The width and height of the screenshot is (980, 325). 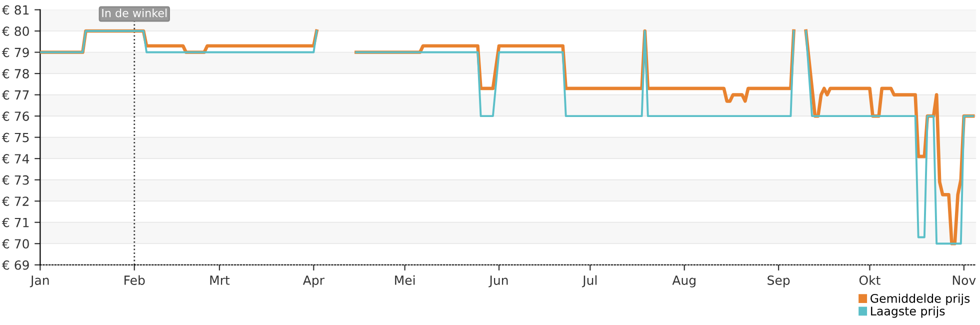 What do you see at coordinates (908, 312) in the screenshot?
I see `legend-label: Laagste prijs` at bounding box center [908, 312].